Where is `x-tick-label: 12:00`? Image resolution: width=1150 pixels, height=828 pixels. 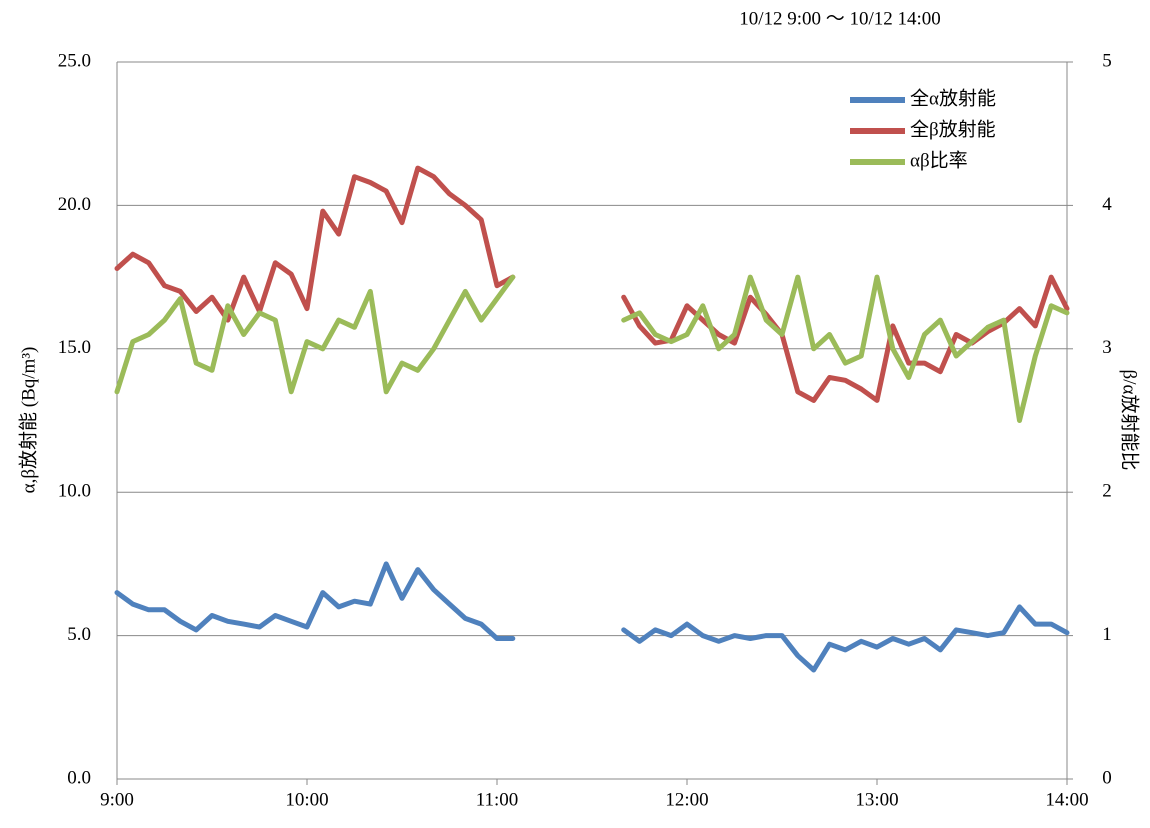 x-tick-label: 12:00 is located at coordinates (686, 799).